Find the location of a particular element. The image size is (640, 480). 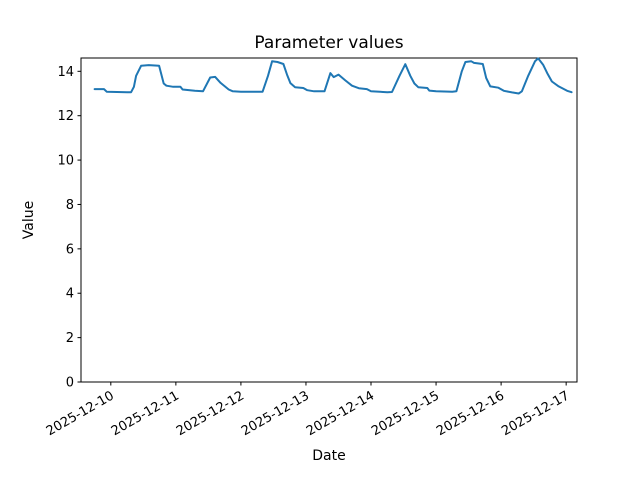

x-tick-label: 2025-12-10 is located at coordinates (80, 413).